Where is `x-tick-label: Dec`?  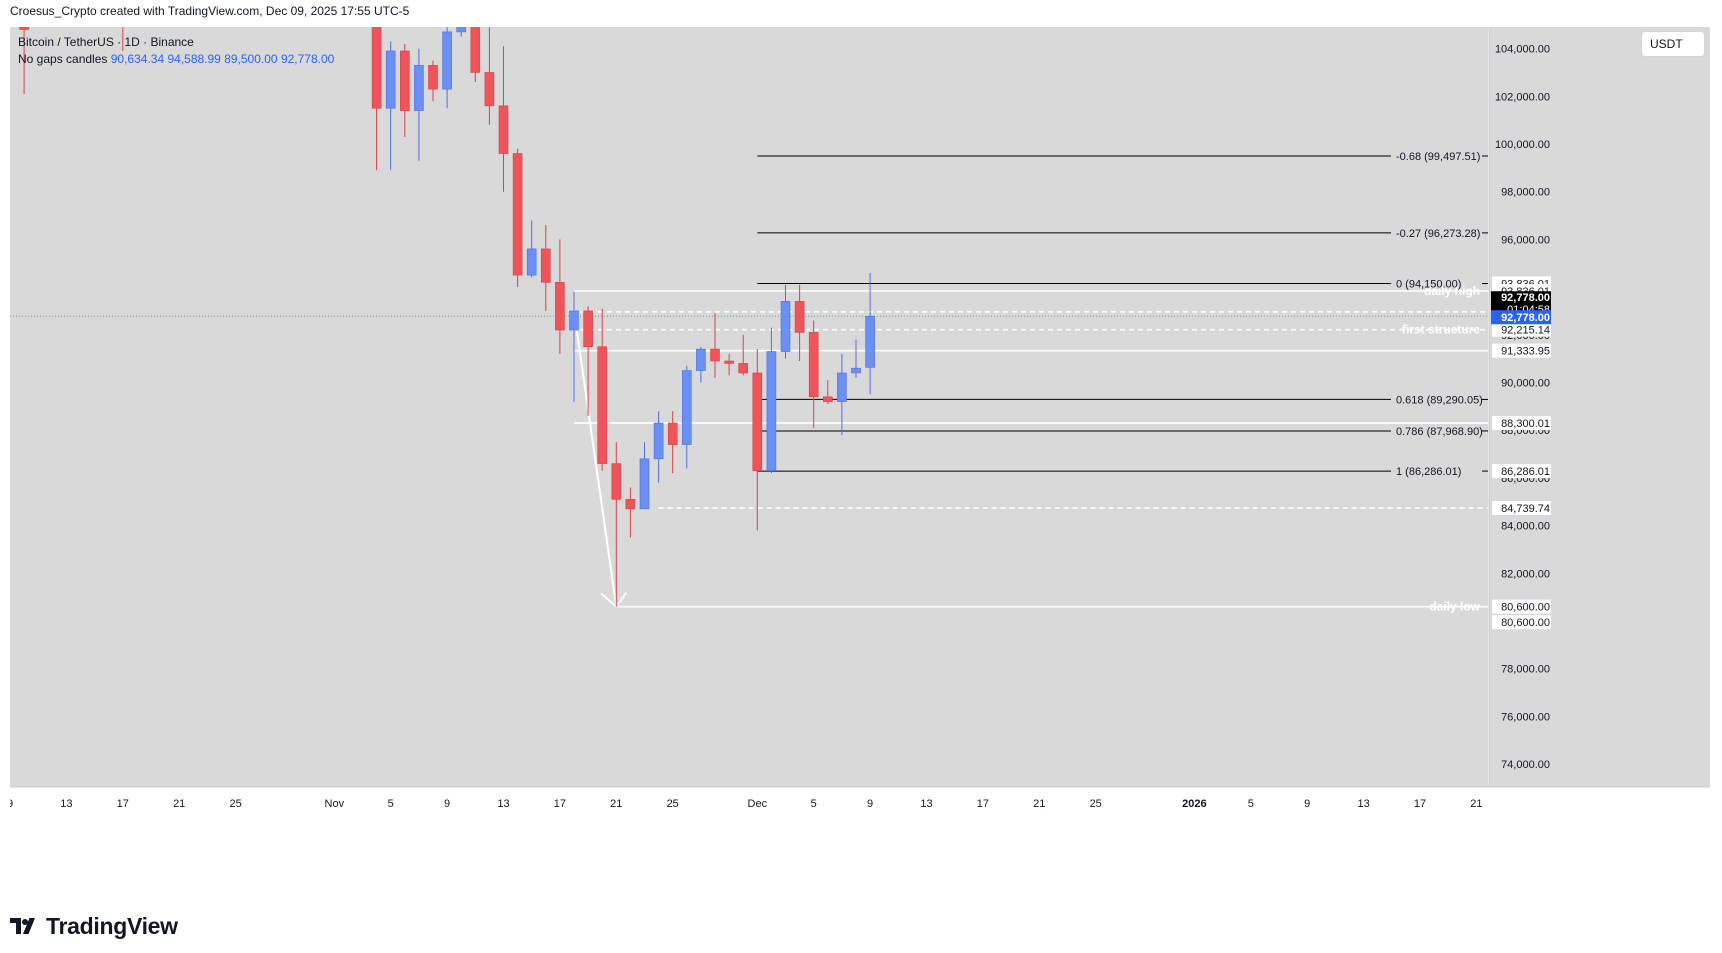 x-tick-label: Dec is located at coordinates (758, 804).